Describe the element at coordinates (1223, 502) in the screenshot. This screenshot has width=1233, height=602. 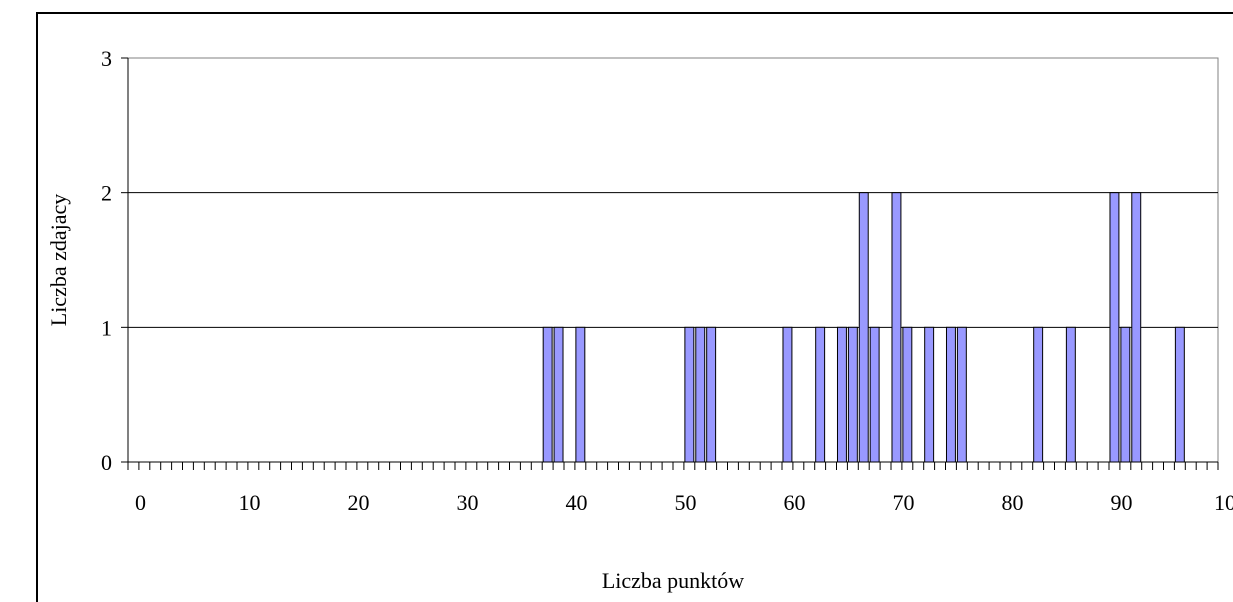
I see `x-tick-label-100: 100` at that location.